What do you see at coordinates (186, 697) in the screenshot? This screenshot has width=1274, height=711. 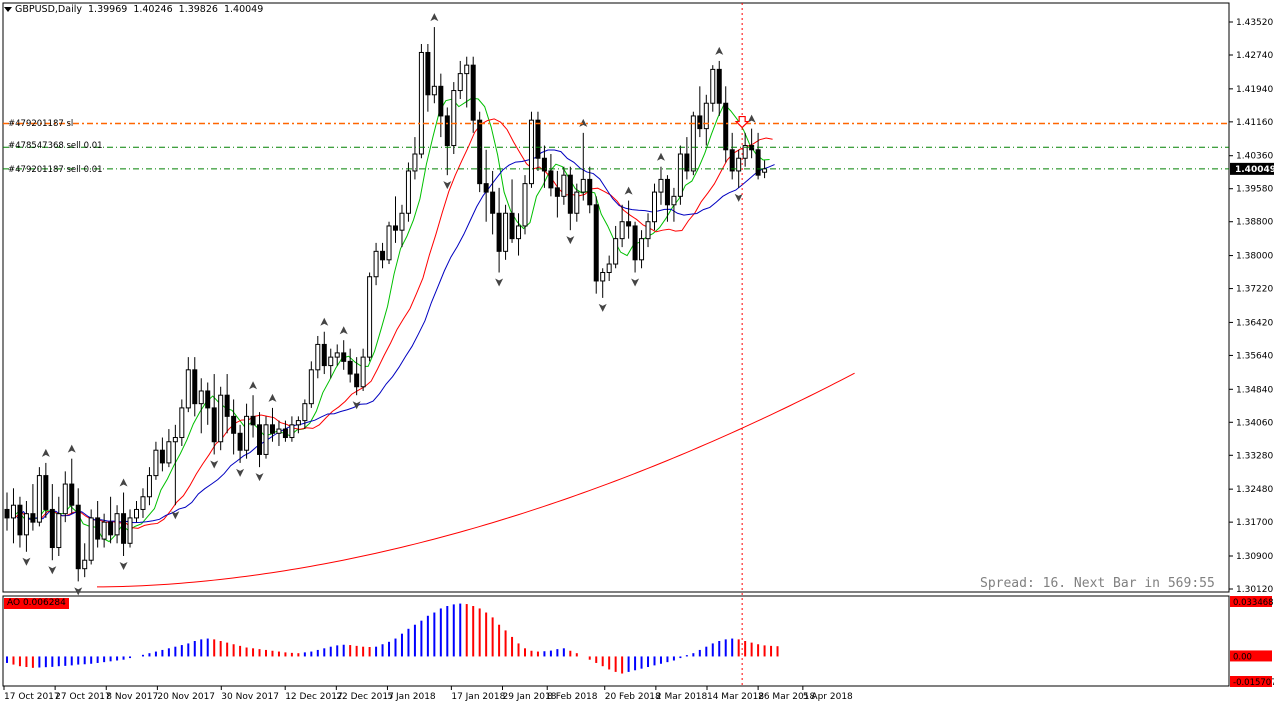 I see `time-axis-label: 20 Nov 2017` at bounding box center [186, 697].